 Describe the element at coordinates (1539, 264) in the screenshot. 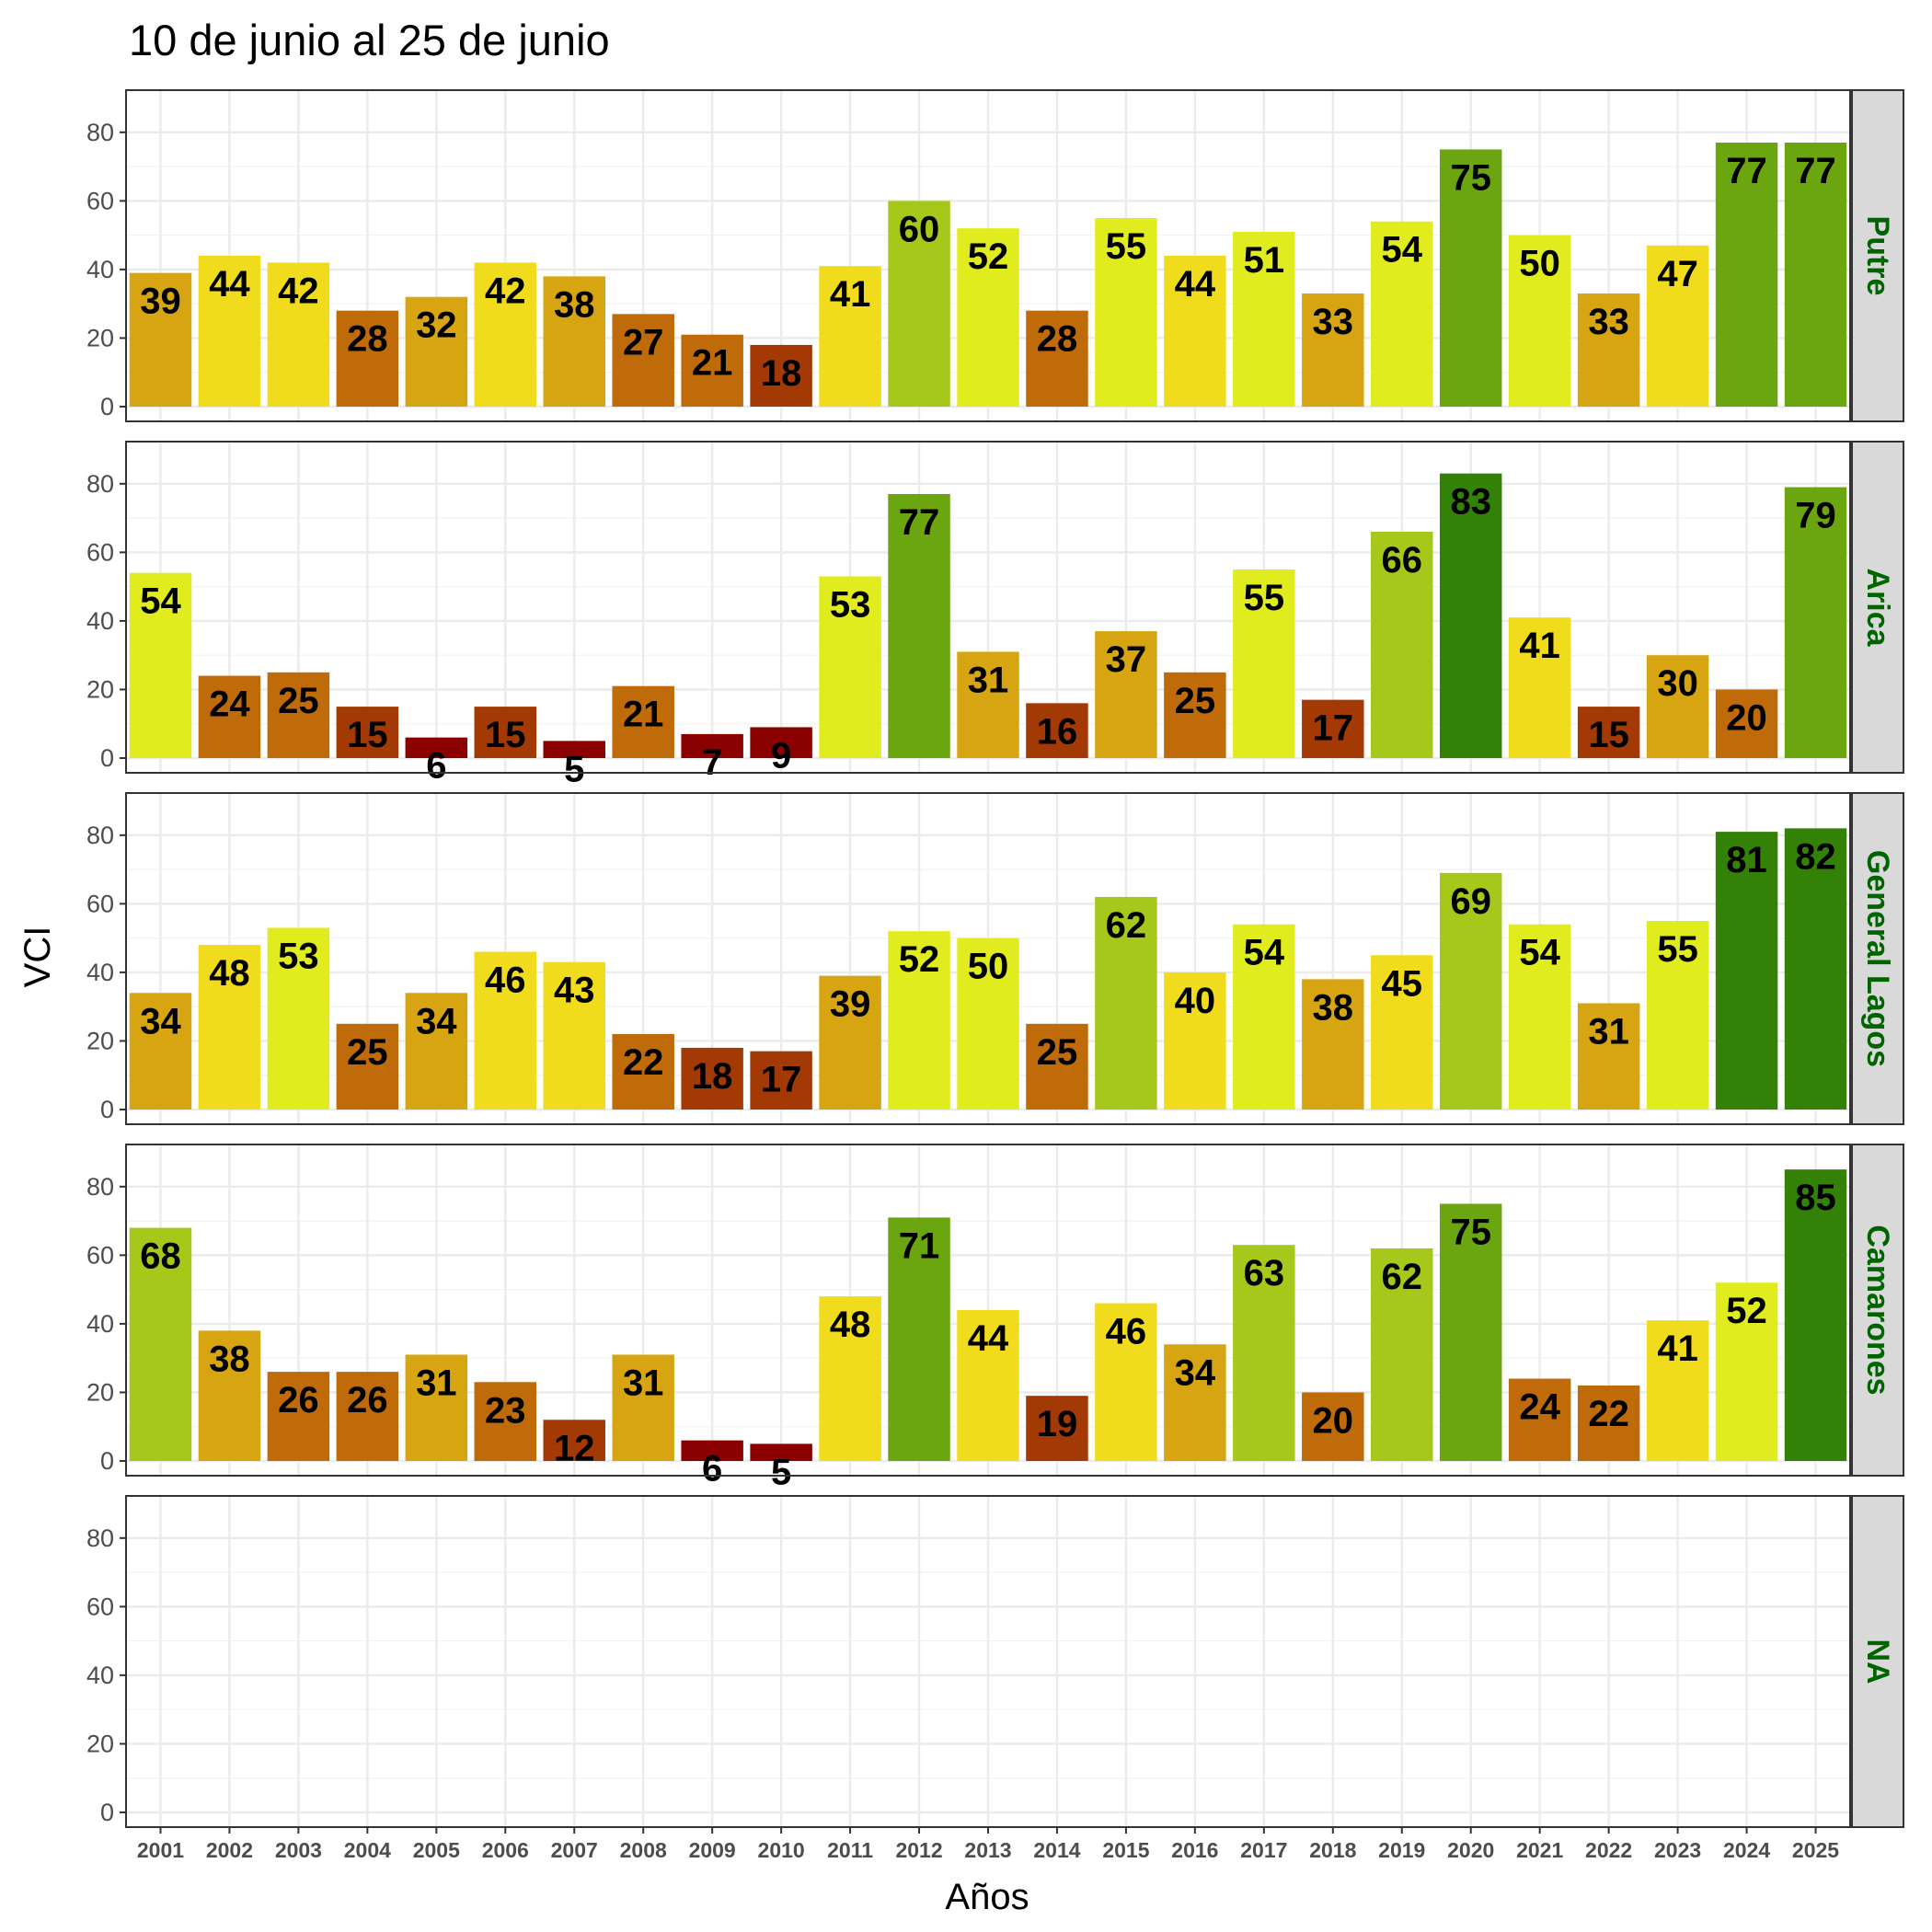

I see `bar-value-label: 50` at that location.